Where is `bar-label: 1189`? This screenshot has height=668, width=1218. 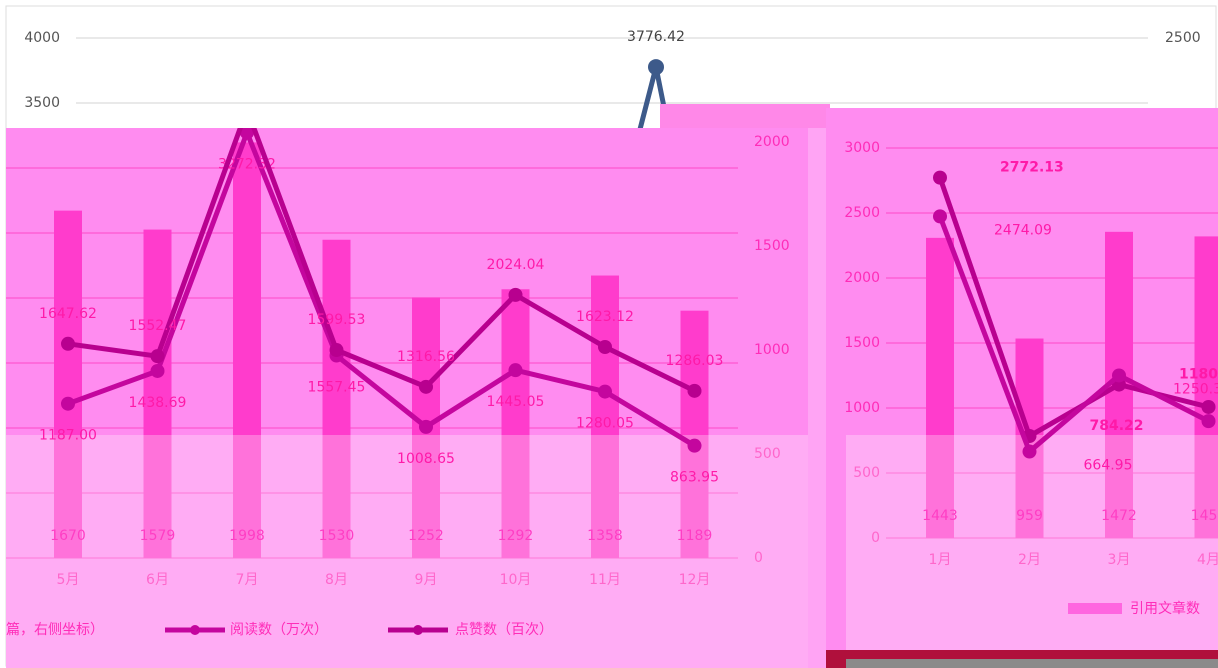 bar-label: 1189 is located at coordinates (695, 536).